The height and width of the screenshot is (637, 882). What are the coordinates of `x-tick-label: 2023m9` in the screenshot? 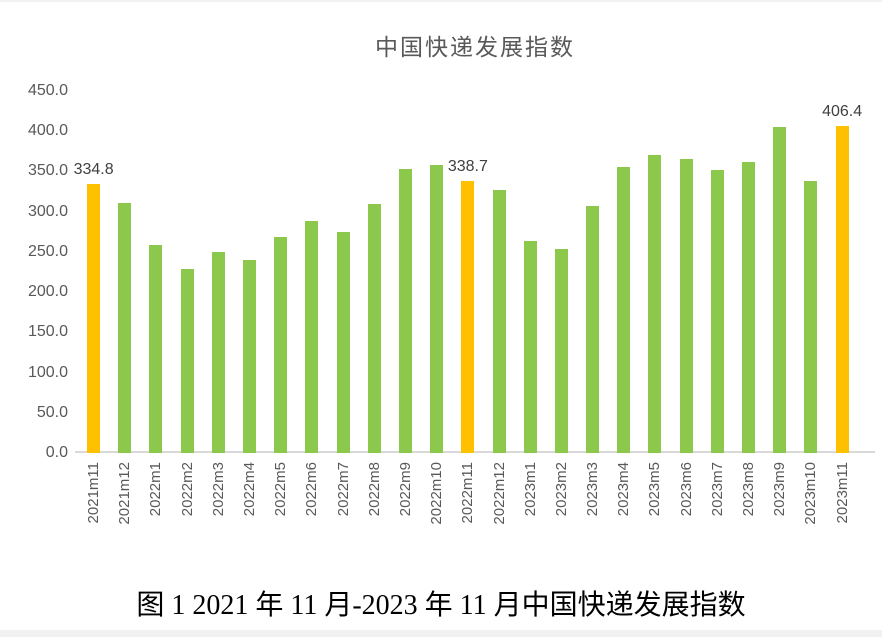 It's located at (780, 489).